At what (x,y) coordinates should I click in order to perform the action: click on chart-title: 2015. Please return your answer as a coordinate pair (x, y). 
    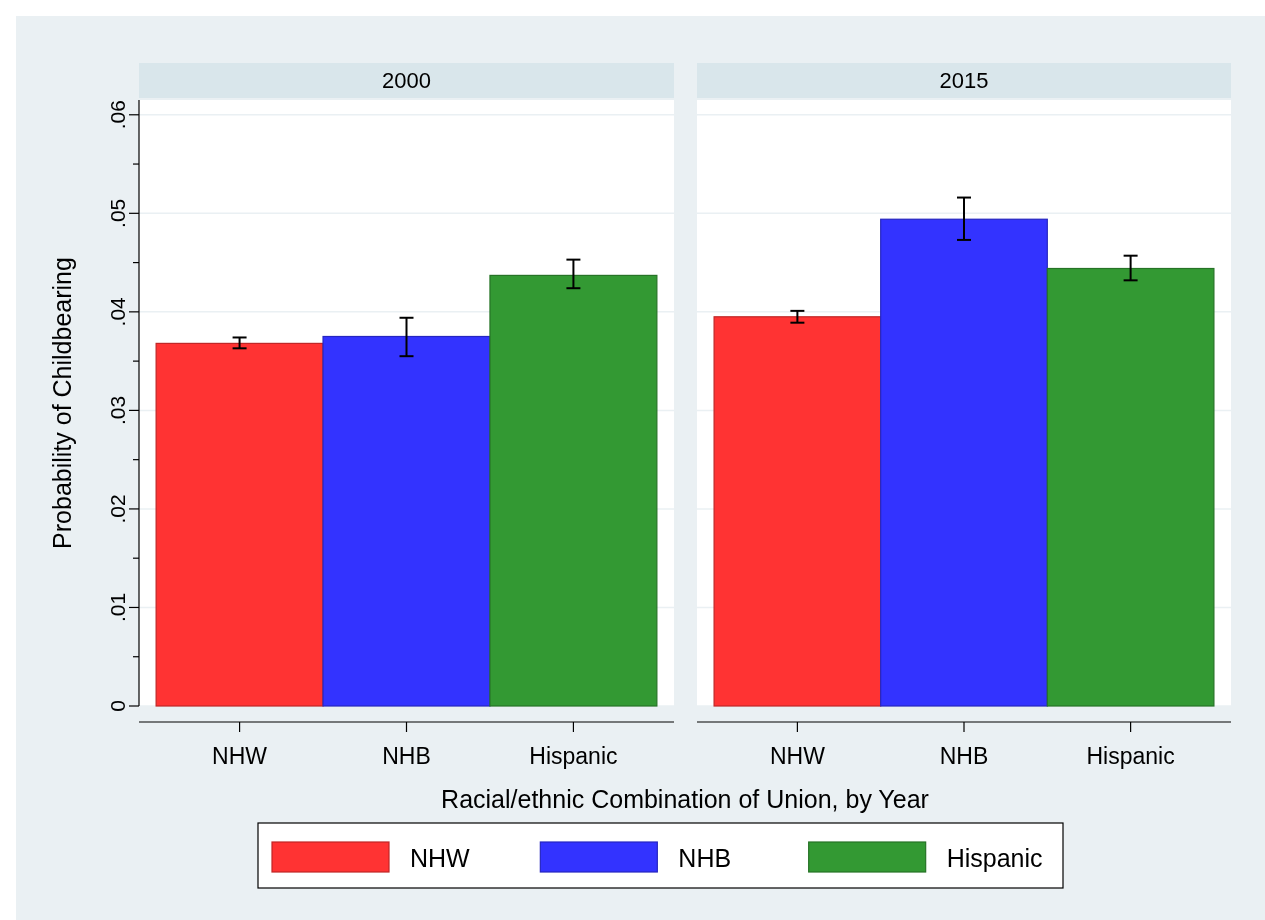
    Looking at the image, I should click on (964, 80).